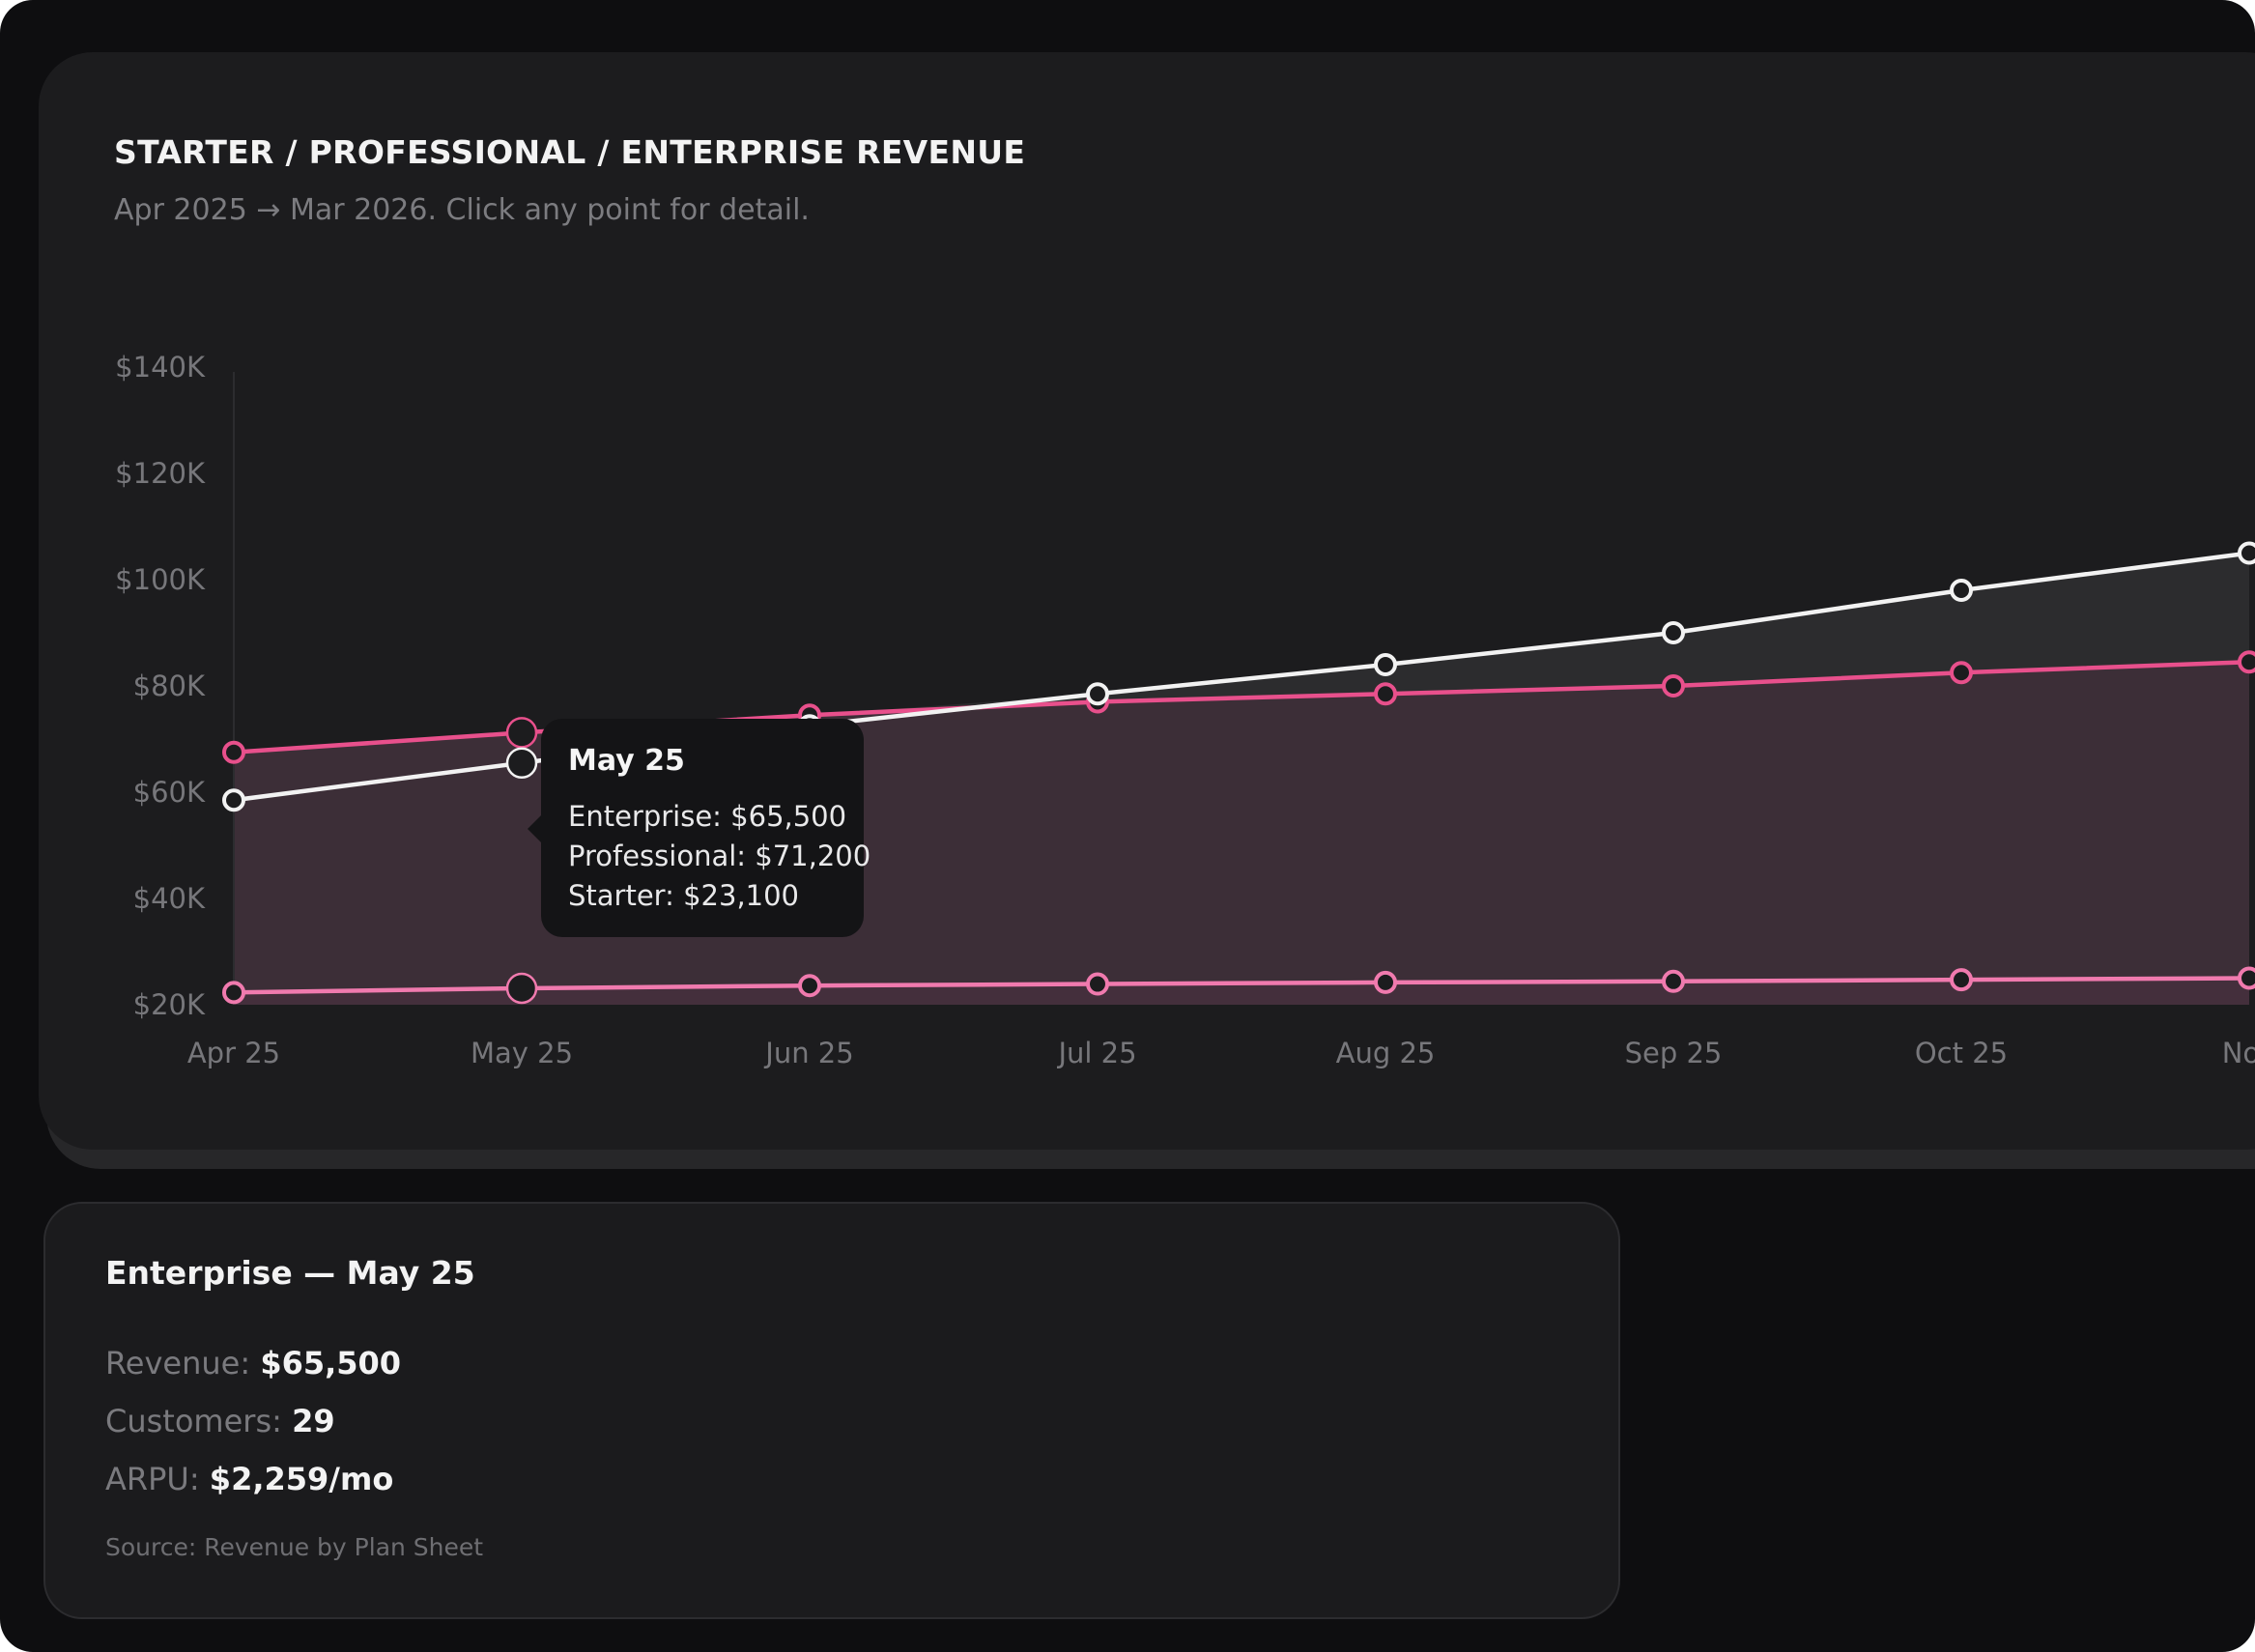 The width and height of the screenshot is (2255, 1652). I want to click on x-tick-label: Apr 25, so click(233, 1053).